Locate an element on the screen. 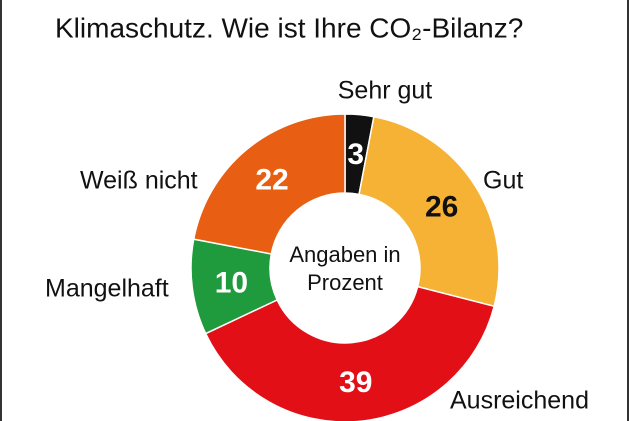 The height and width of the screenshot is (421, 637). category-label: Sehr gut is located at coordinates (385, 91).